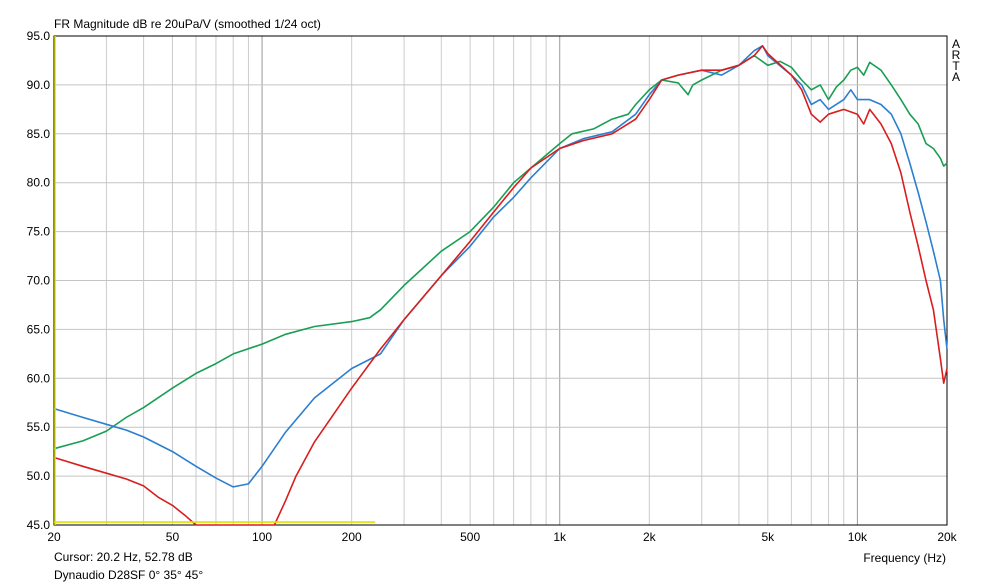 The height and width of the screenshot is (586, 1000). I want to click on watermark-letter: T, so click(956, 66).